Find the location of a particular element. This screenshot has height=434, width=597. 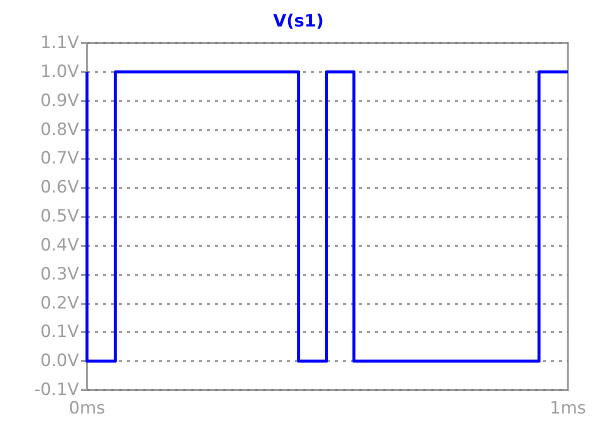

y-tick-label: 0.8V is located at coordinates (60, 130).